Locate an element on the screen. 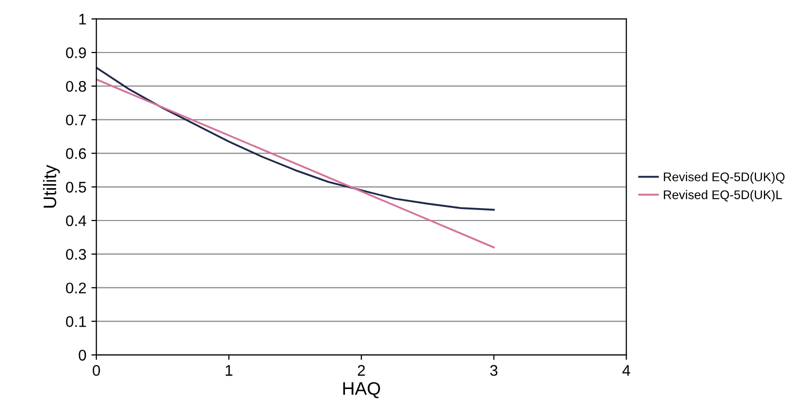 The height and width of the screenshot is (420, 803). y-tick-label: 0.4 is located at coordinates (76, 220).